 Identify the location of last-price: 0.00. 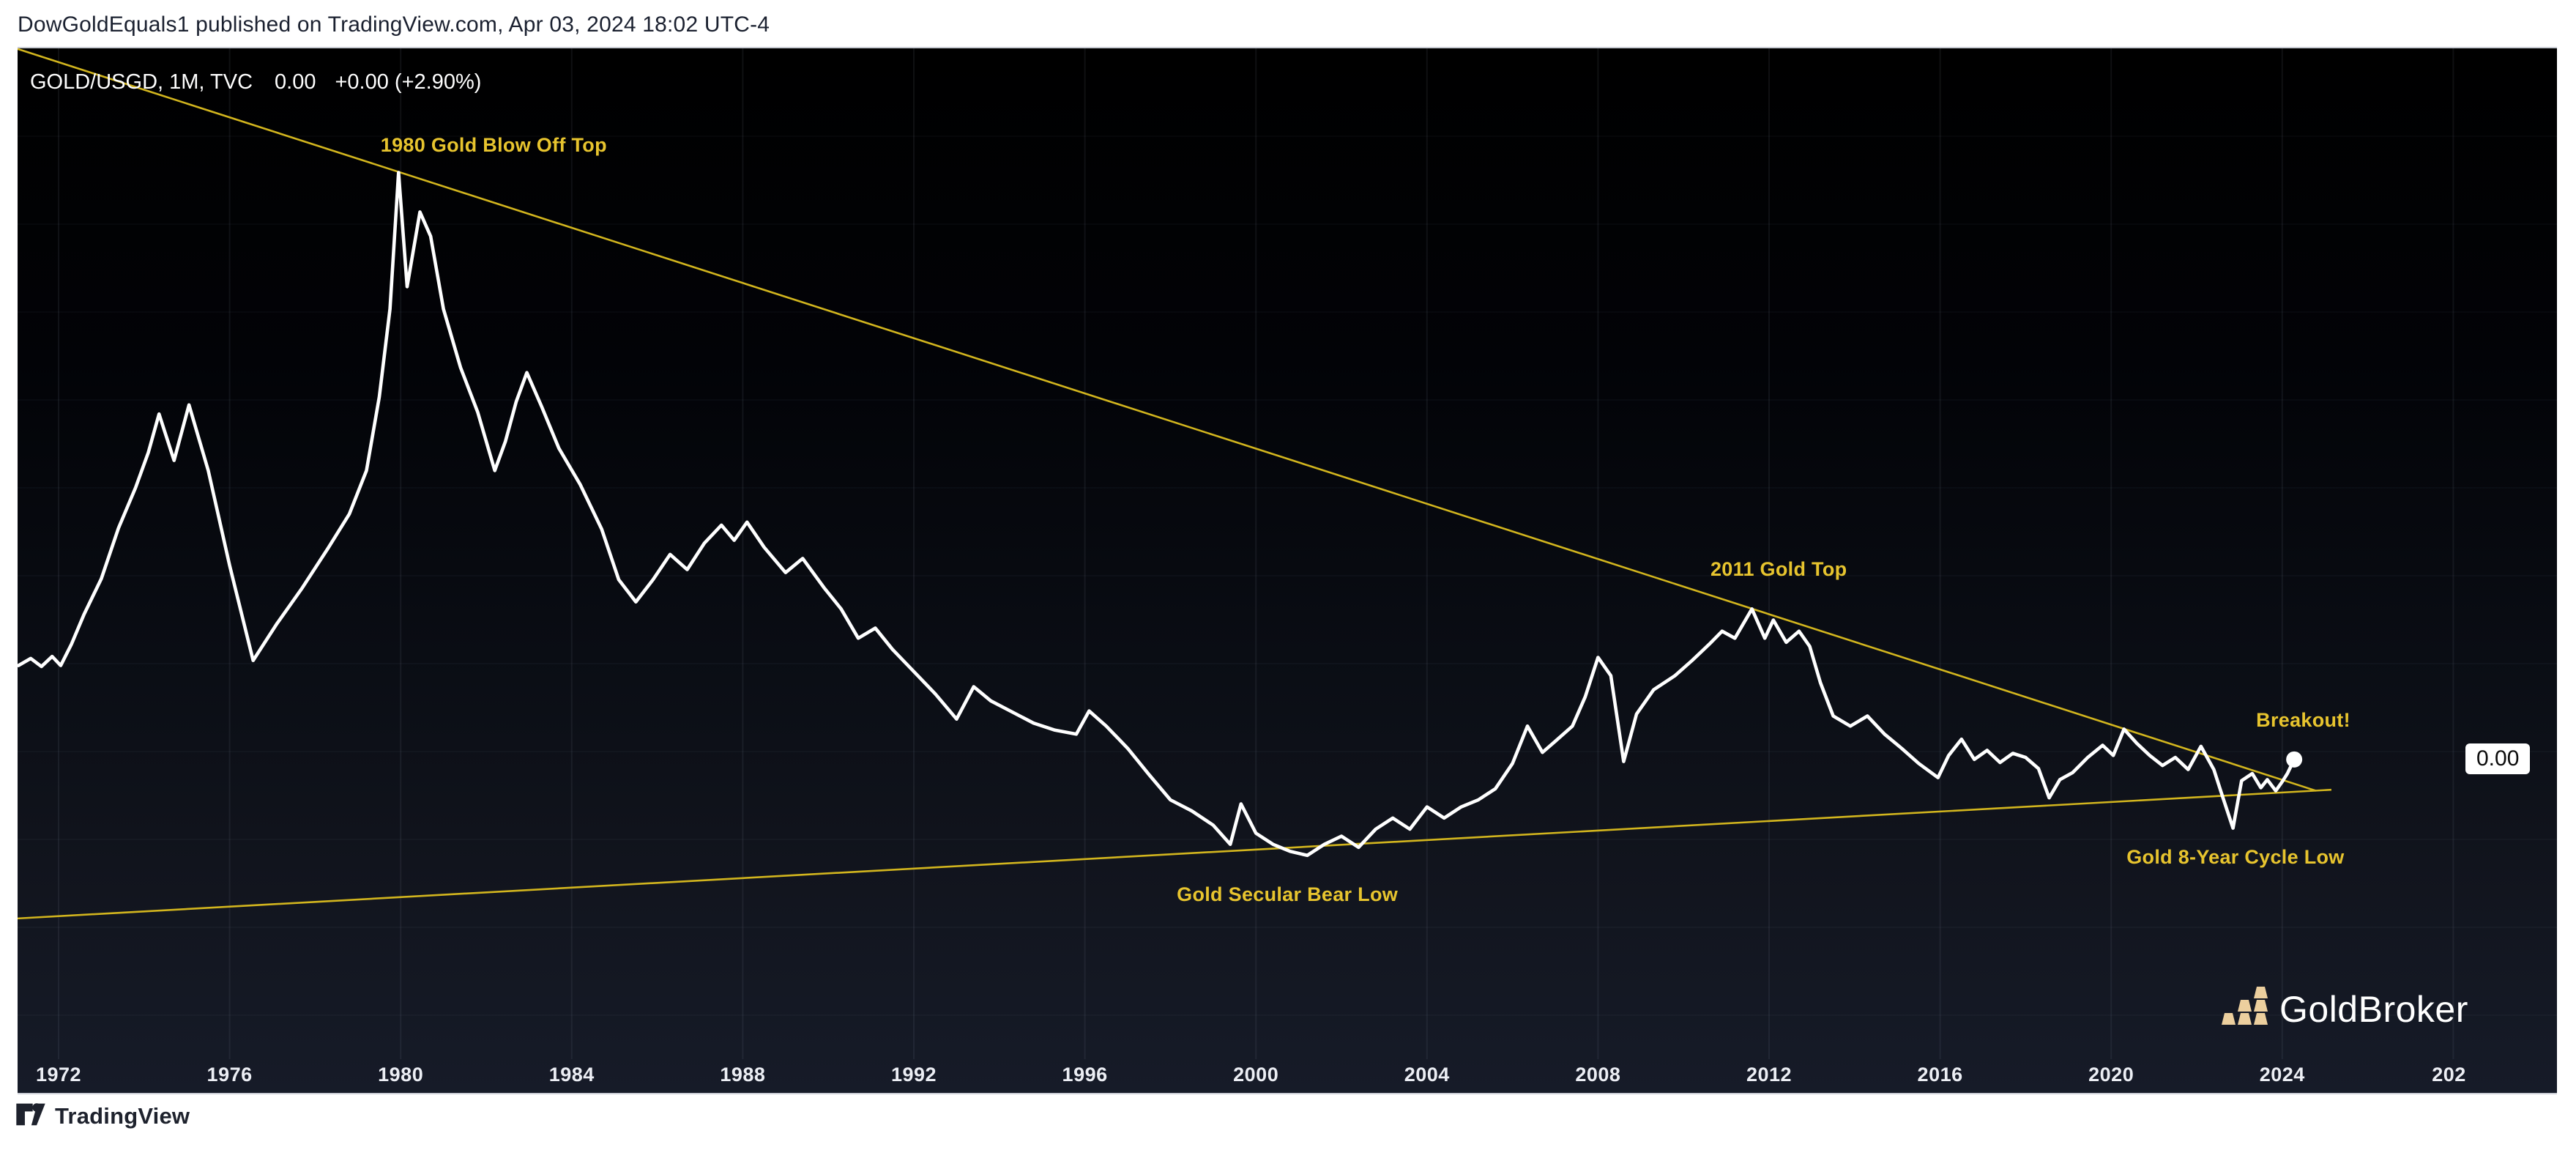
(295, 82).